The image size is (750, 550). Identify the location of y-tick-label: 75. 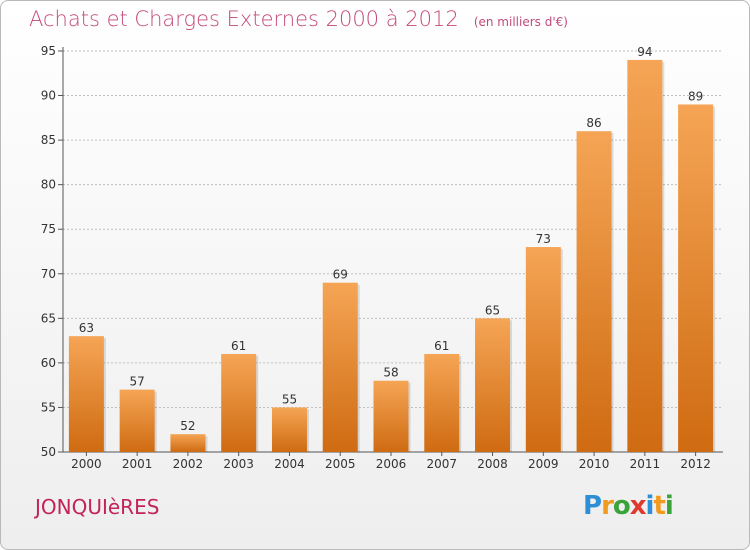
(48, 229).